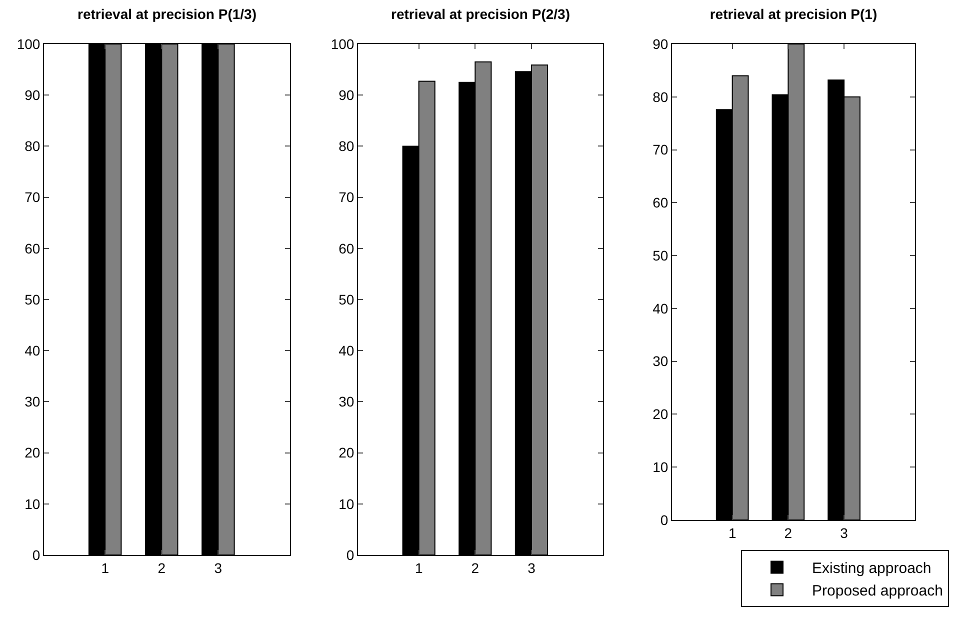 This screenshot has width=970, height=619. Describe the element at coordinates (167, 14) in the screenshot. I see `chart-title: retrieval at precision P(1/3)` at that location.